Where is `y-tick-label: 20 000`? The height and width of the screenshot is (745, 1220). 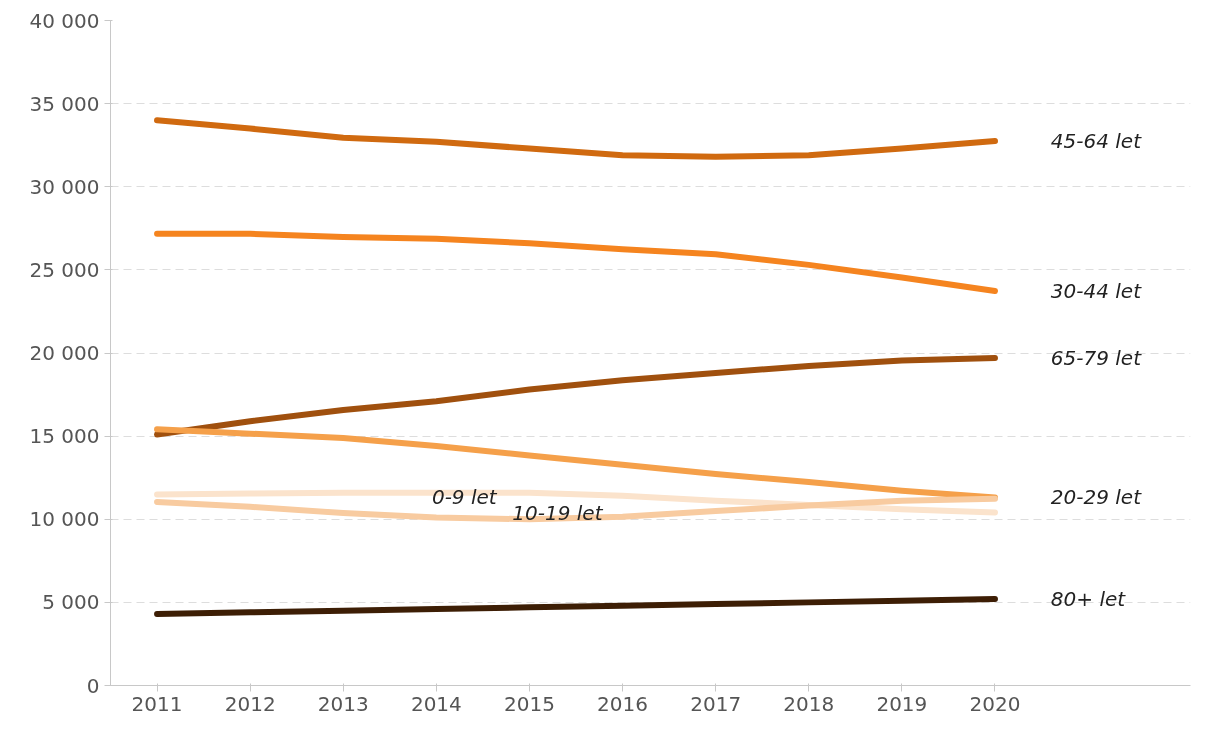 y-tick-label: 20 000 is located at coordinates (64, 353).